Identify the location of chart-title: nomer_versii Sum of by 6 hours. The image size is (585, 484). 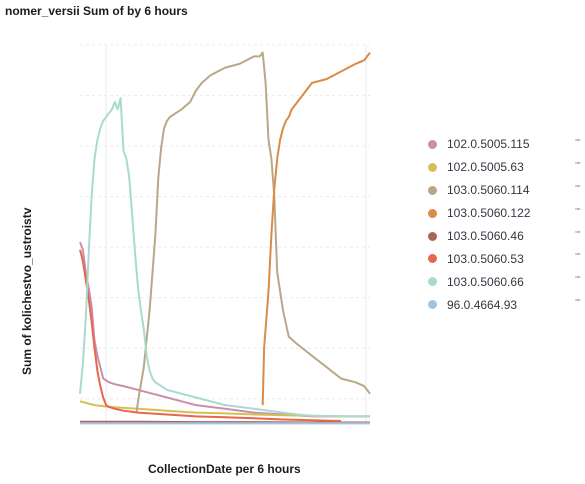
(96, 11).